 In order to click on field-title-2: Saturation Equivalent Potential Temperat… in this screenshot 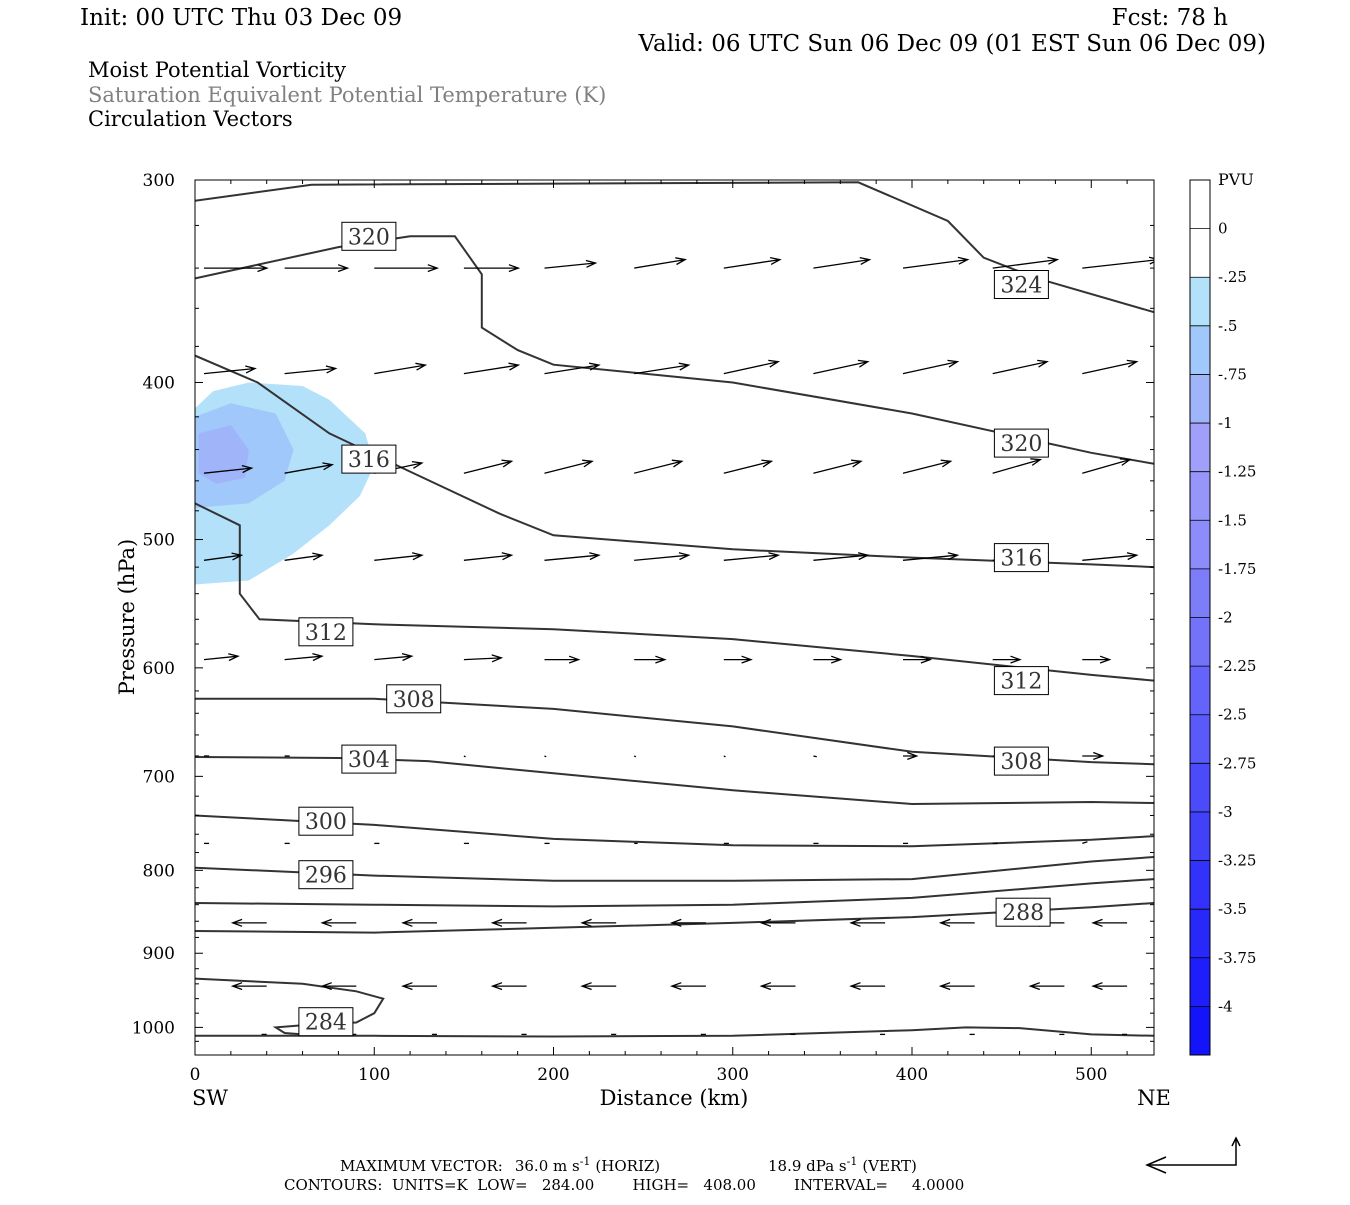, I will do `click(347, 95)`.